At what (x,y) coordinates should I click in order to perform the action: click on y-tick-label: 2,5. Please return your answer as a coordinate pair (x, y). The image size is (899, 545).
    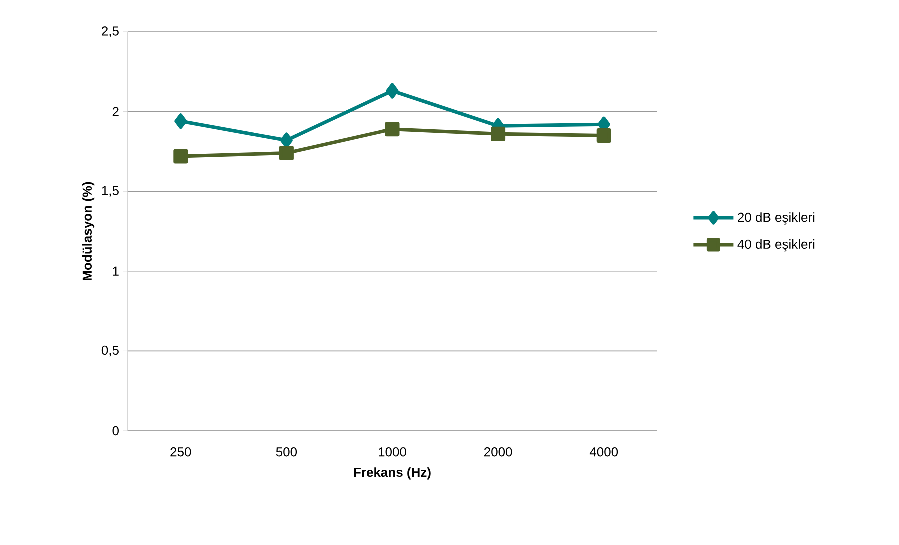
    Looking at the image, I should click on (110, 32).